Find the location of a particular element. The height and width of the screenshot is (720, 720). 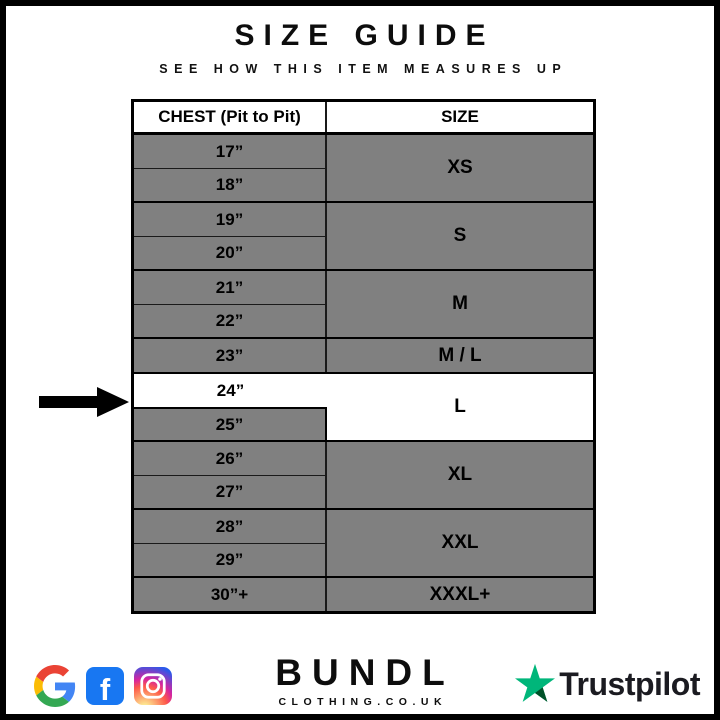

chest-column: 24” 25” is located at coordinates (230, 407).